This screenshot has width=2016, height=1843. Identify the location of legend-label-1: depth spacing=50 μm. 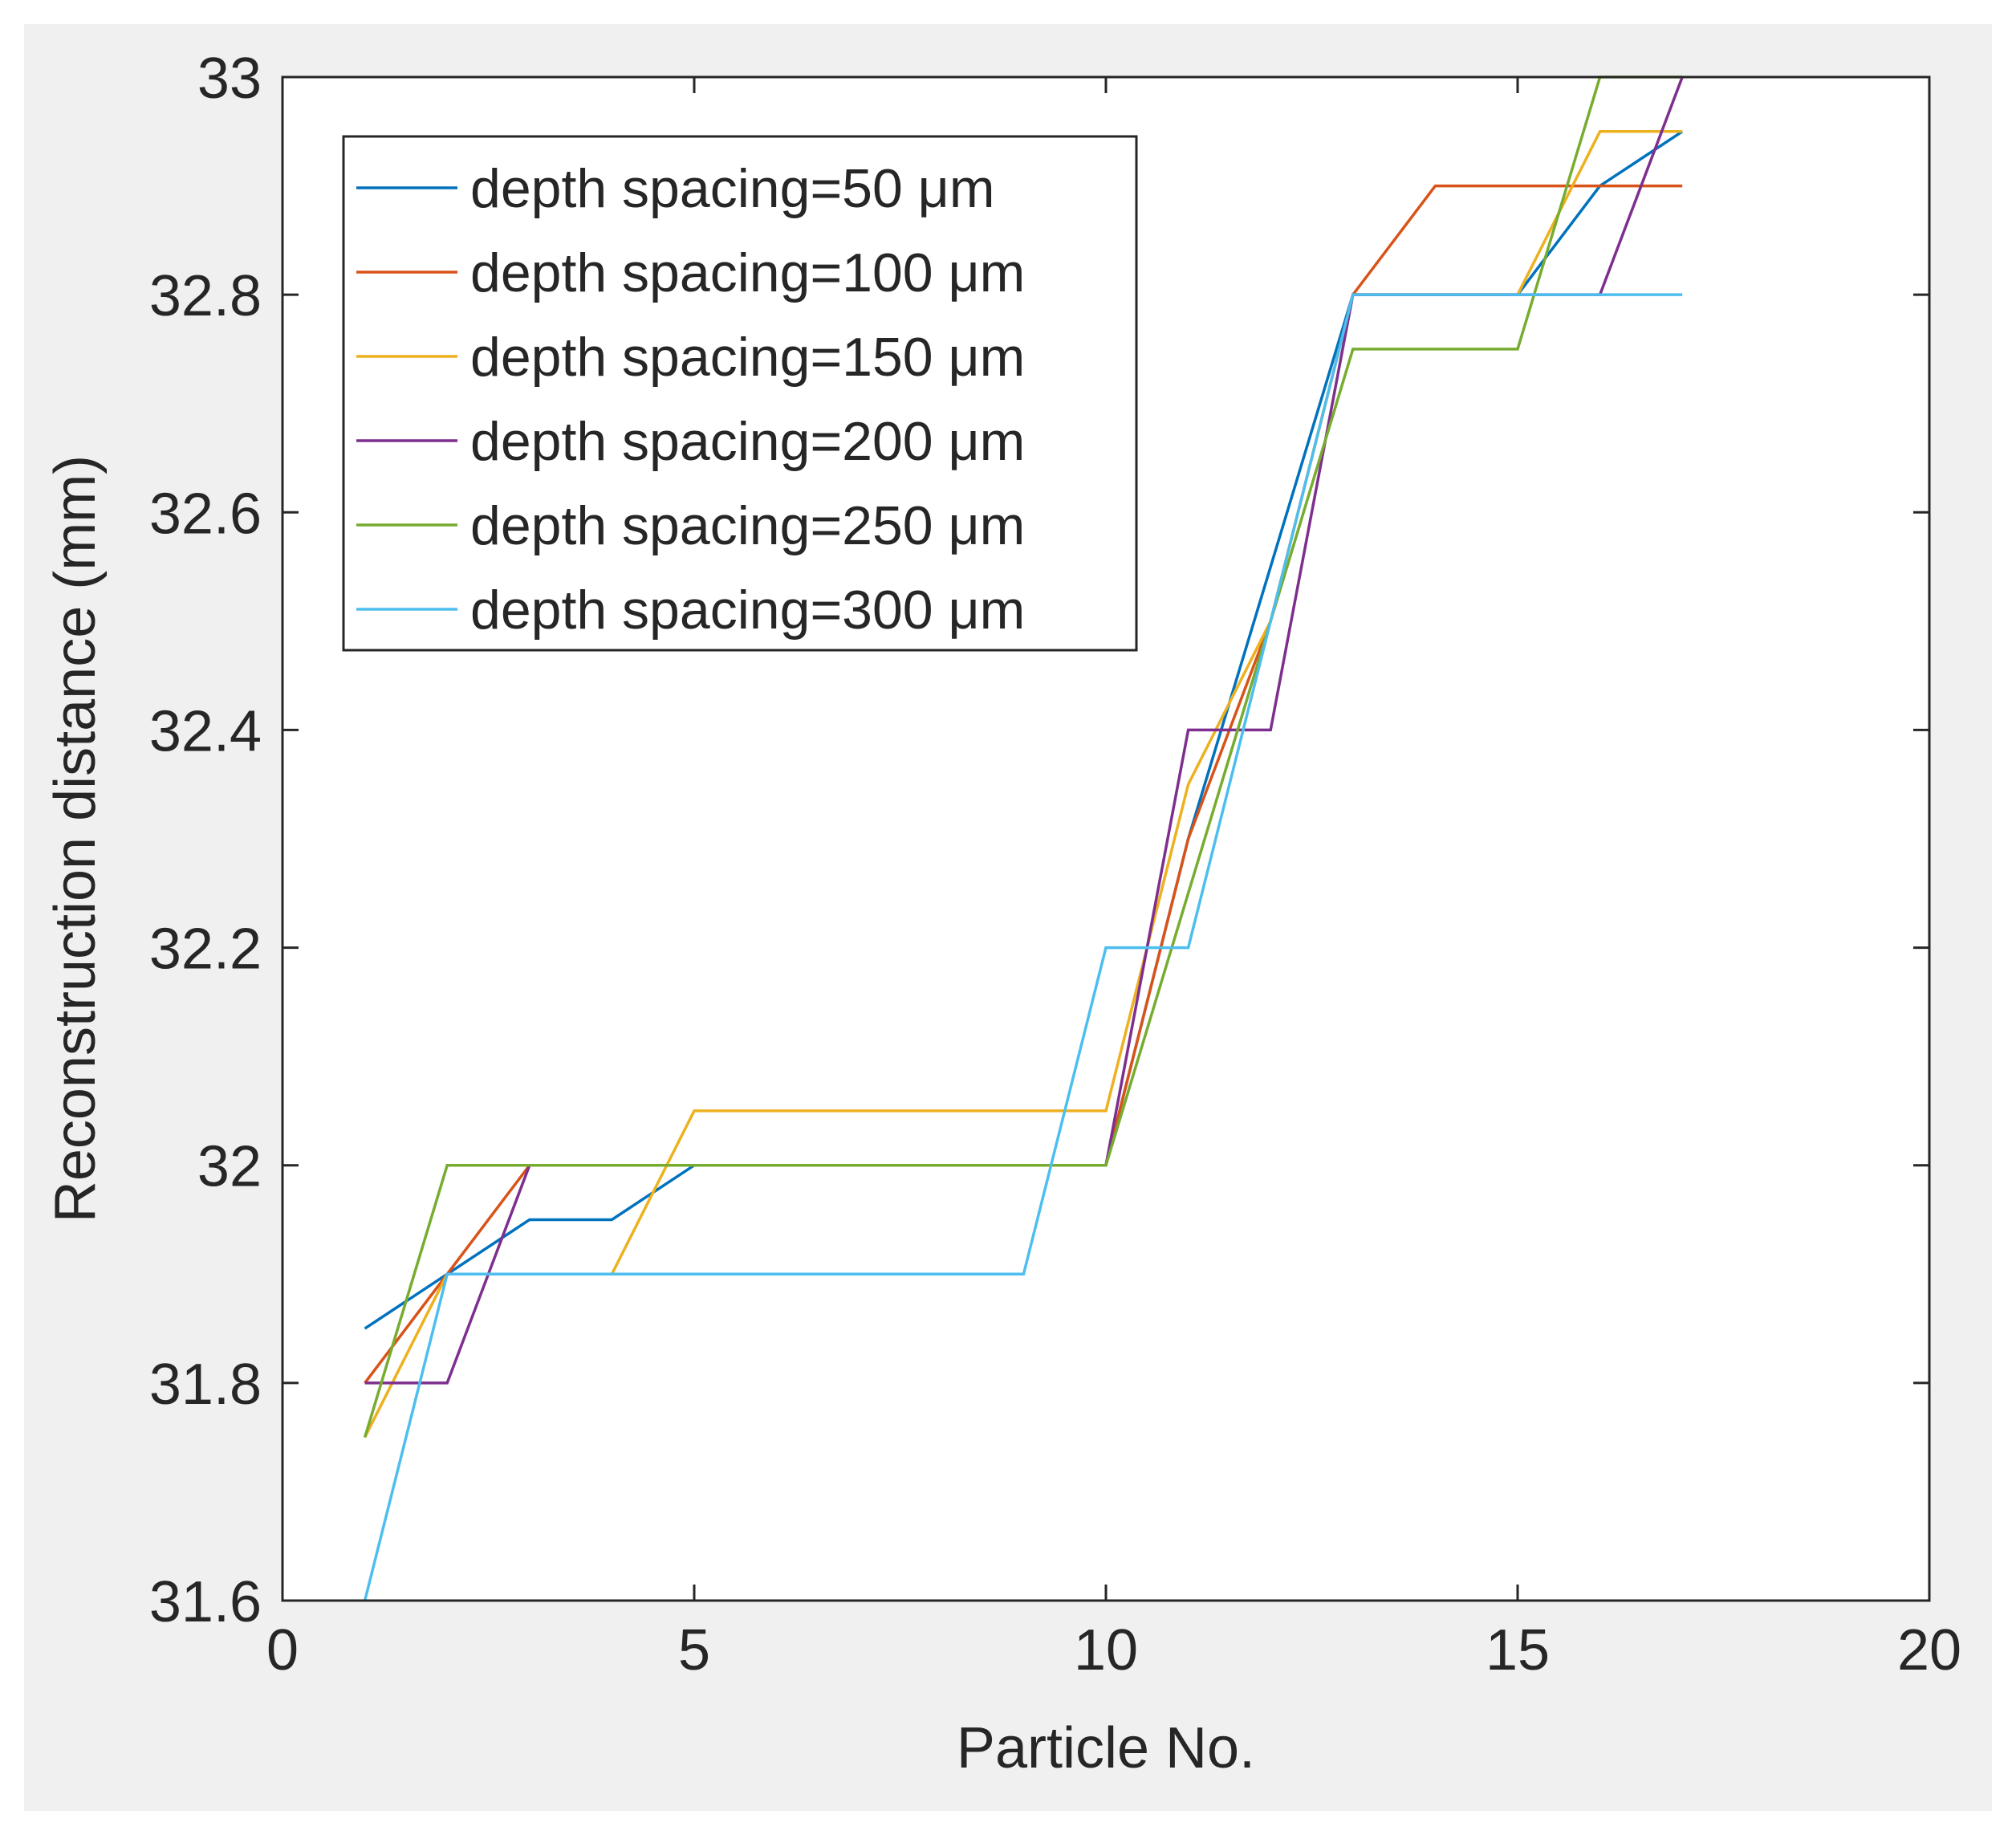
(732, 188).